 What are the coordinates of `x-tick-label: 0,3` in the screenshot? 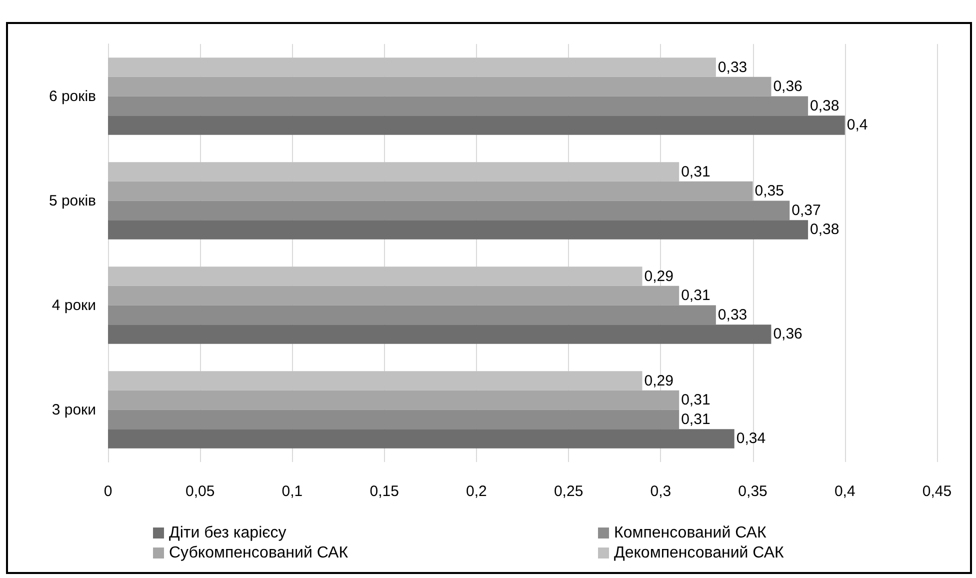 It's located at (661, 491).